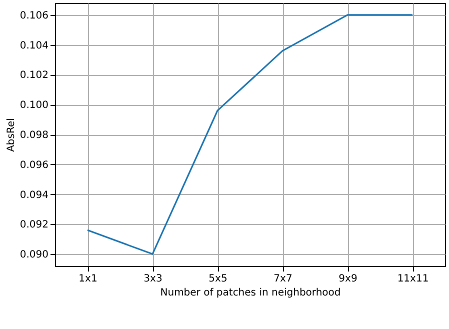 Image resolution: width=449 pixels, height=329 pixels. I want to click on y-tick-label: 0.098, so click(34, 135).